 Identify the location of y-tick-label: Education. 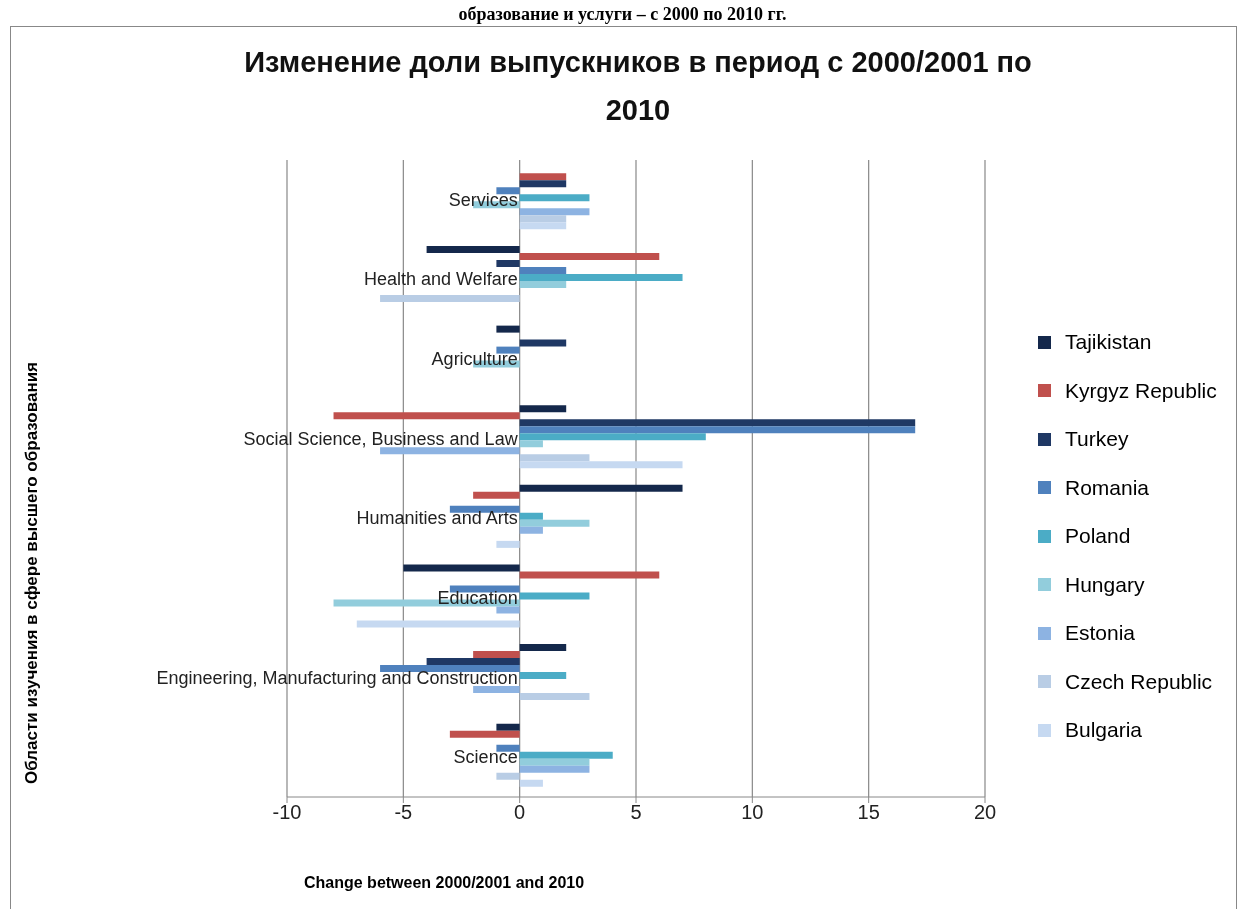
(477, 597).